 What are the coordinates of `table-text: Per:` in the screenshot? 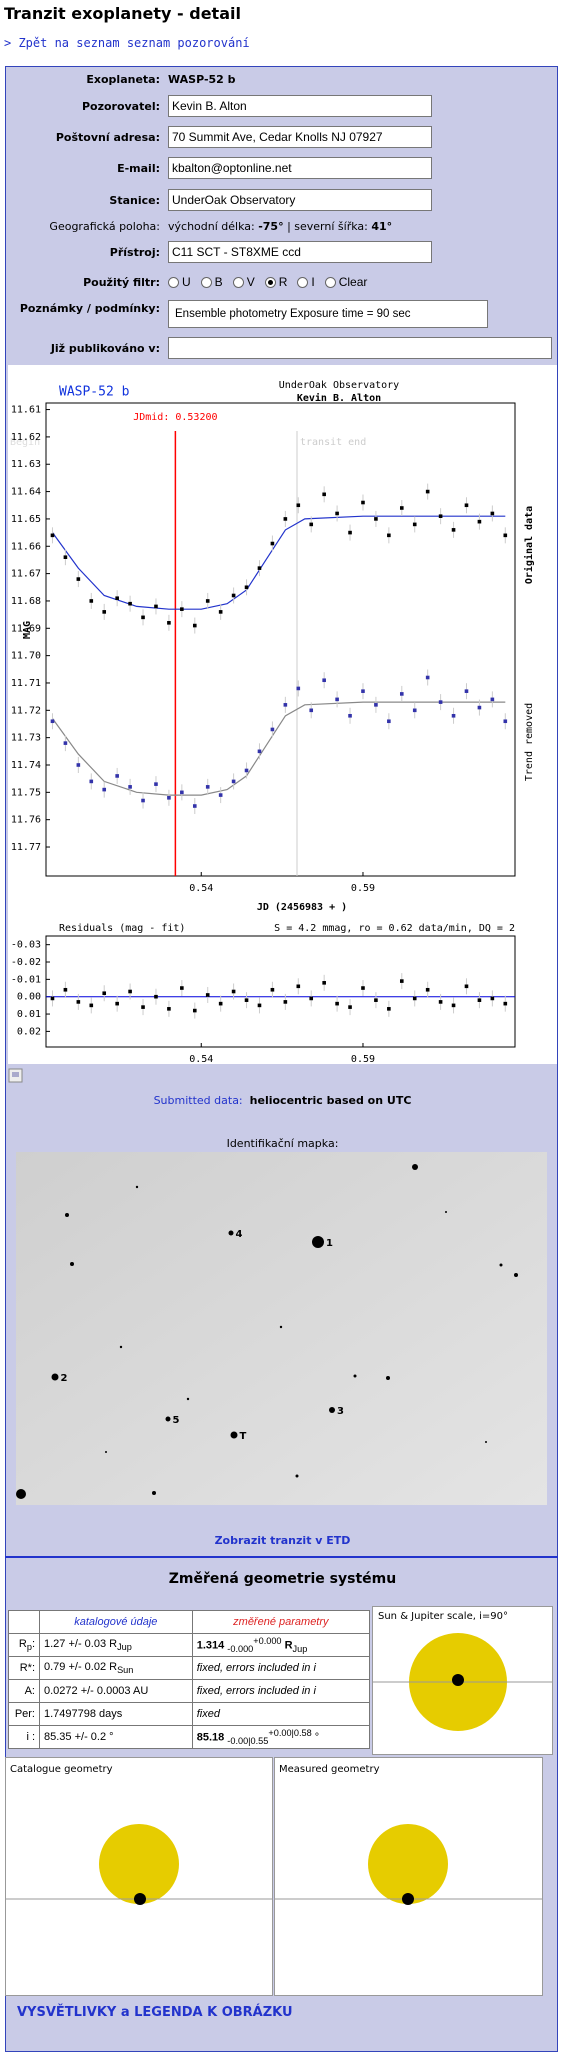 It's located at (24, 1714).